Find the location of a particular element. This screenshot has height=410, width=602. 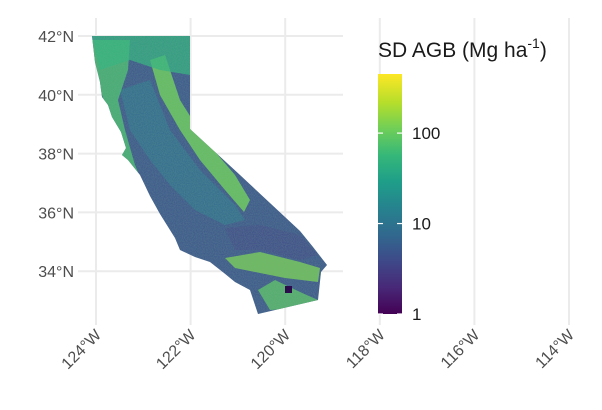

lon-tick-label: 124°W is located at coordinates (82, 349).